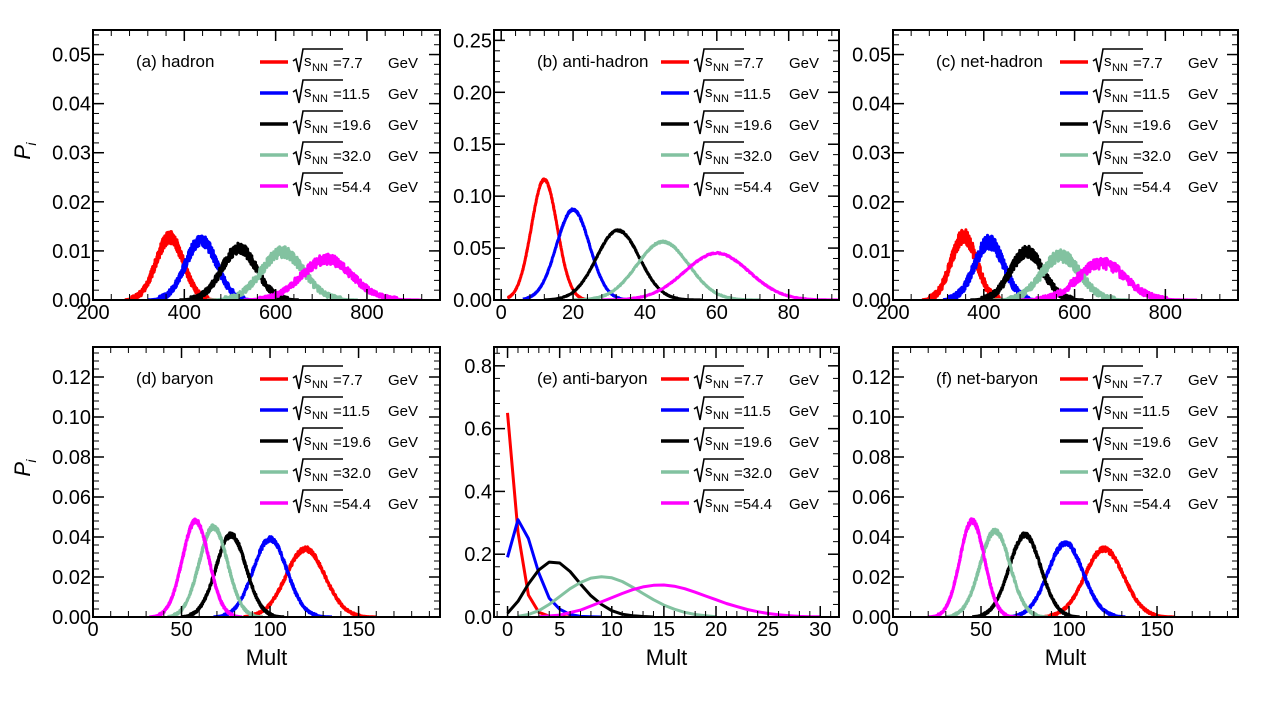 The image size is (1271, 702). Describe the element at coordinates (871, 538) in the screenshot. I see `y-tick-label: 0.04` at that location.